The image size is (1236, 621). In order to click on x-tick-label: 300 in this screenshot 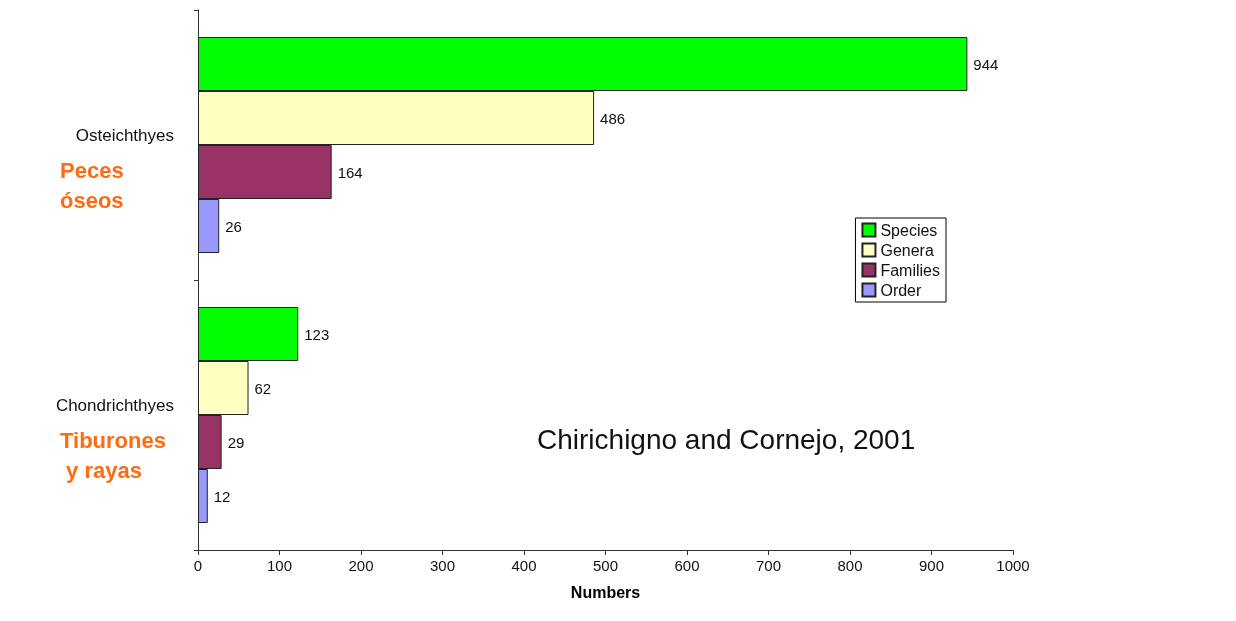, I will do `click(442, 565)`.